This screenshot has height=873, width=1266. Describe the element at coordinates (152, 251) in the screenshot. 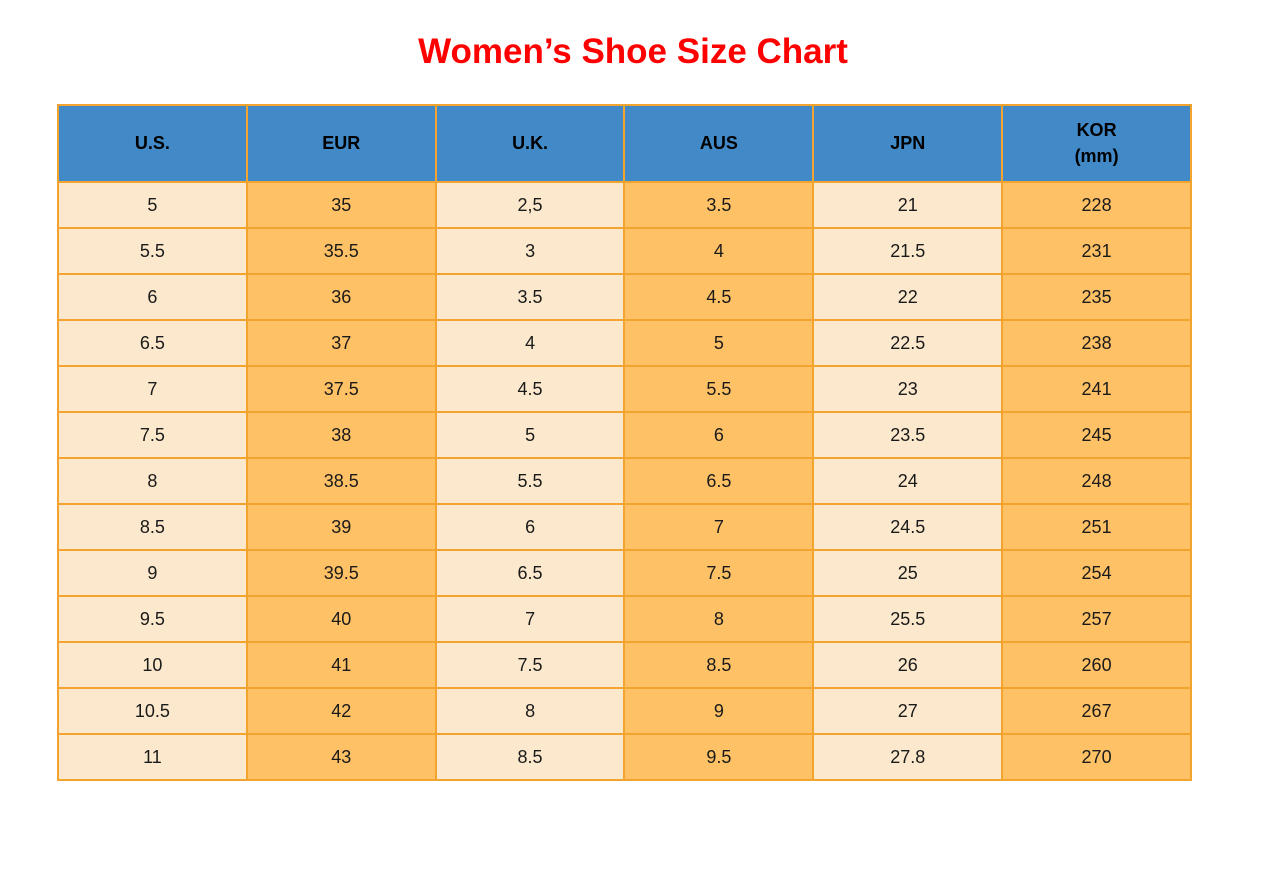

I see `size-cell-us: 5.5` at that location.